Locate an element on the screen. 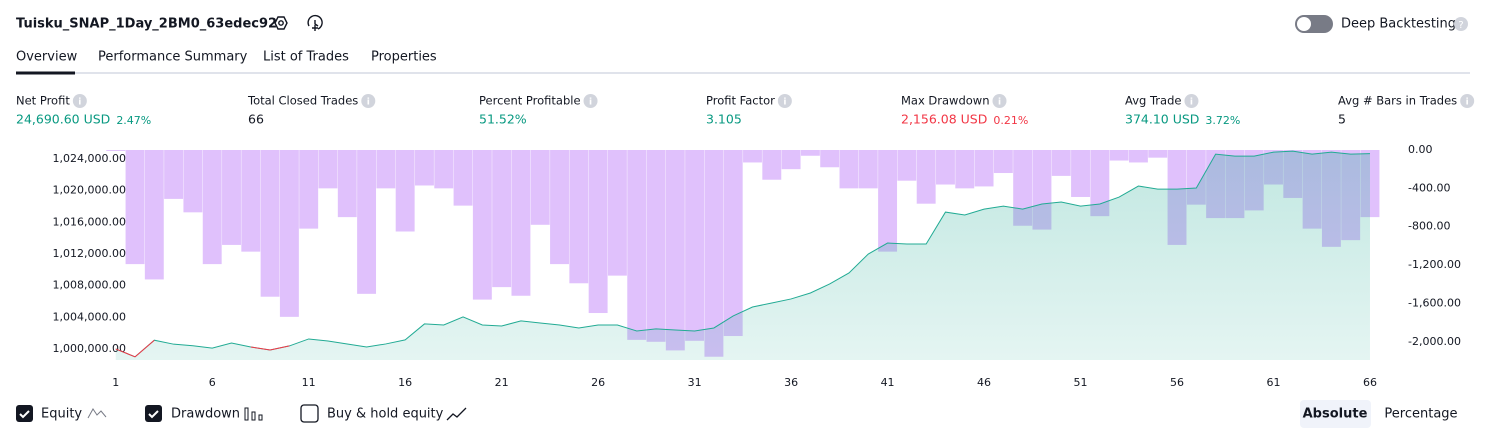 The width and height of the screenshot is (1486, 442). source-icon is located at coordinates (315, 22).